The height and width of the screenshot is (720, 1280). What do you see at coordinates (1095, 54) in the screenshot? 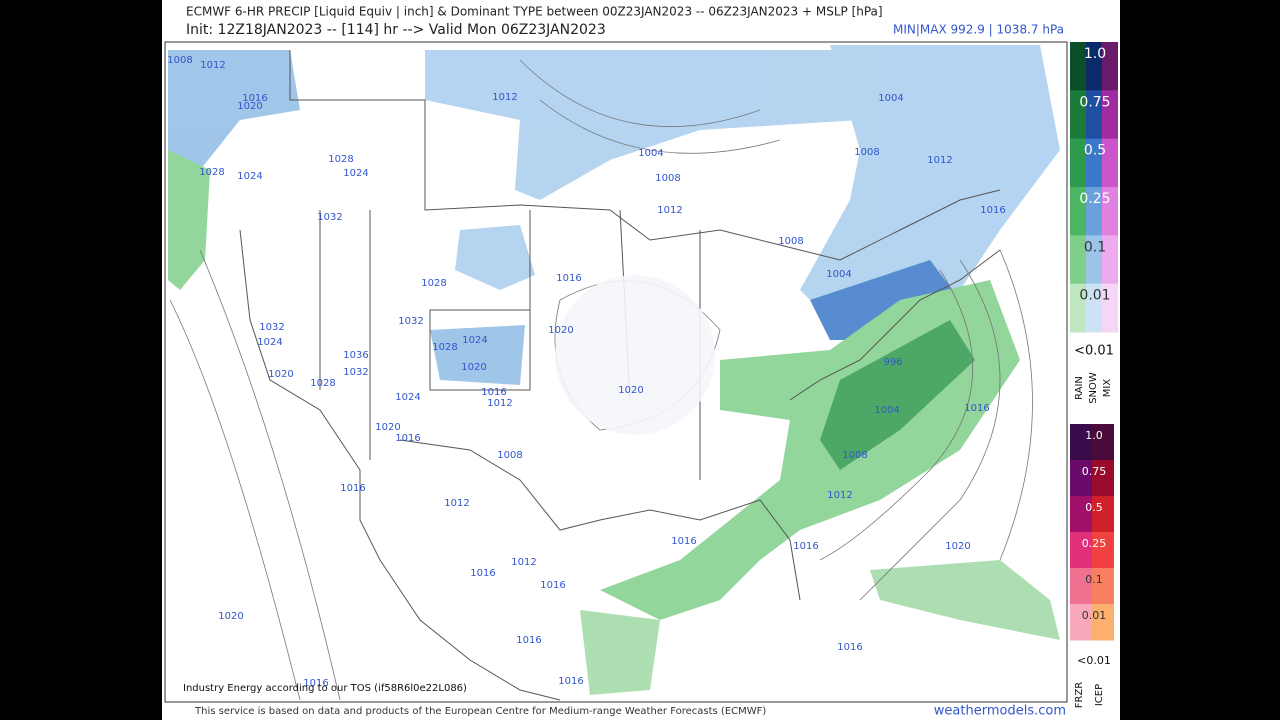
I see `legend-level: 1.0` at bounding box center [1095, 54].